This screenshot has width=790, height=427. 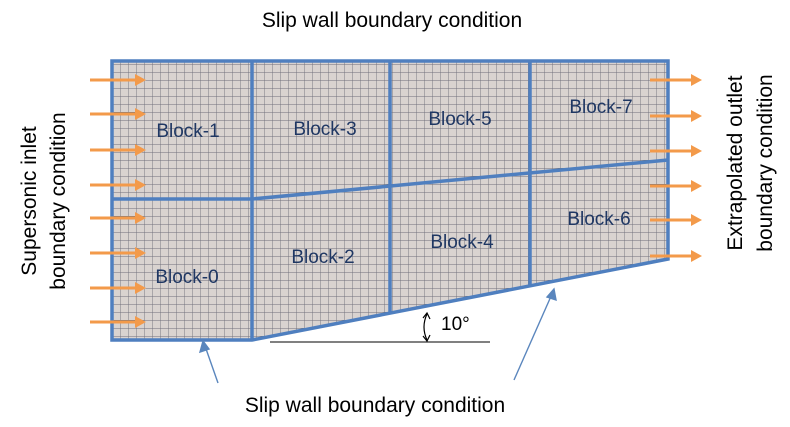 What do you see at coordinates (462, 242) in the screenshot?
I see `block-label-4: Block-4` at bounding box center [462, 242].